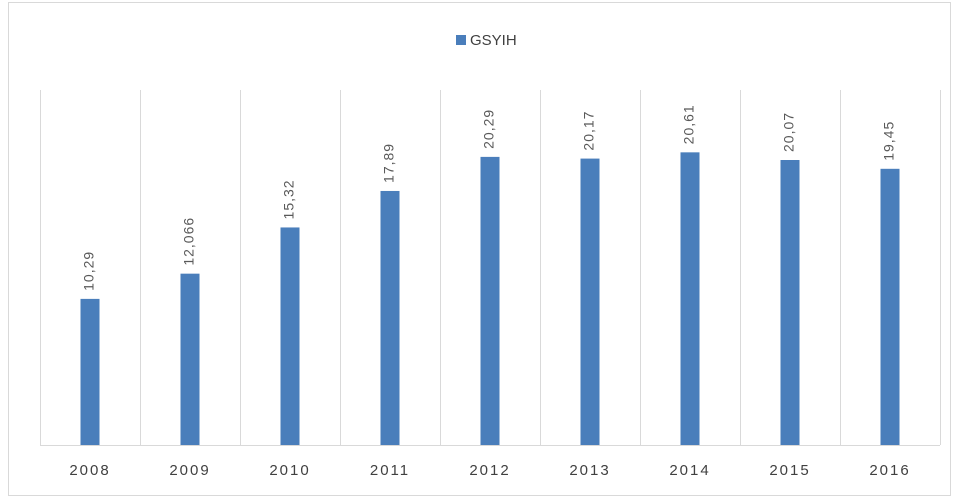 The height and width of the screenshot is (504, 964). What do you see at coordinates (89, 470) in the screenshot?
I see `x-tick-label: 2008` at bounding box center [89, 470].